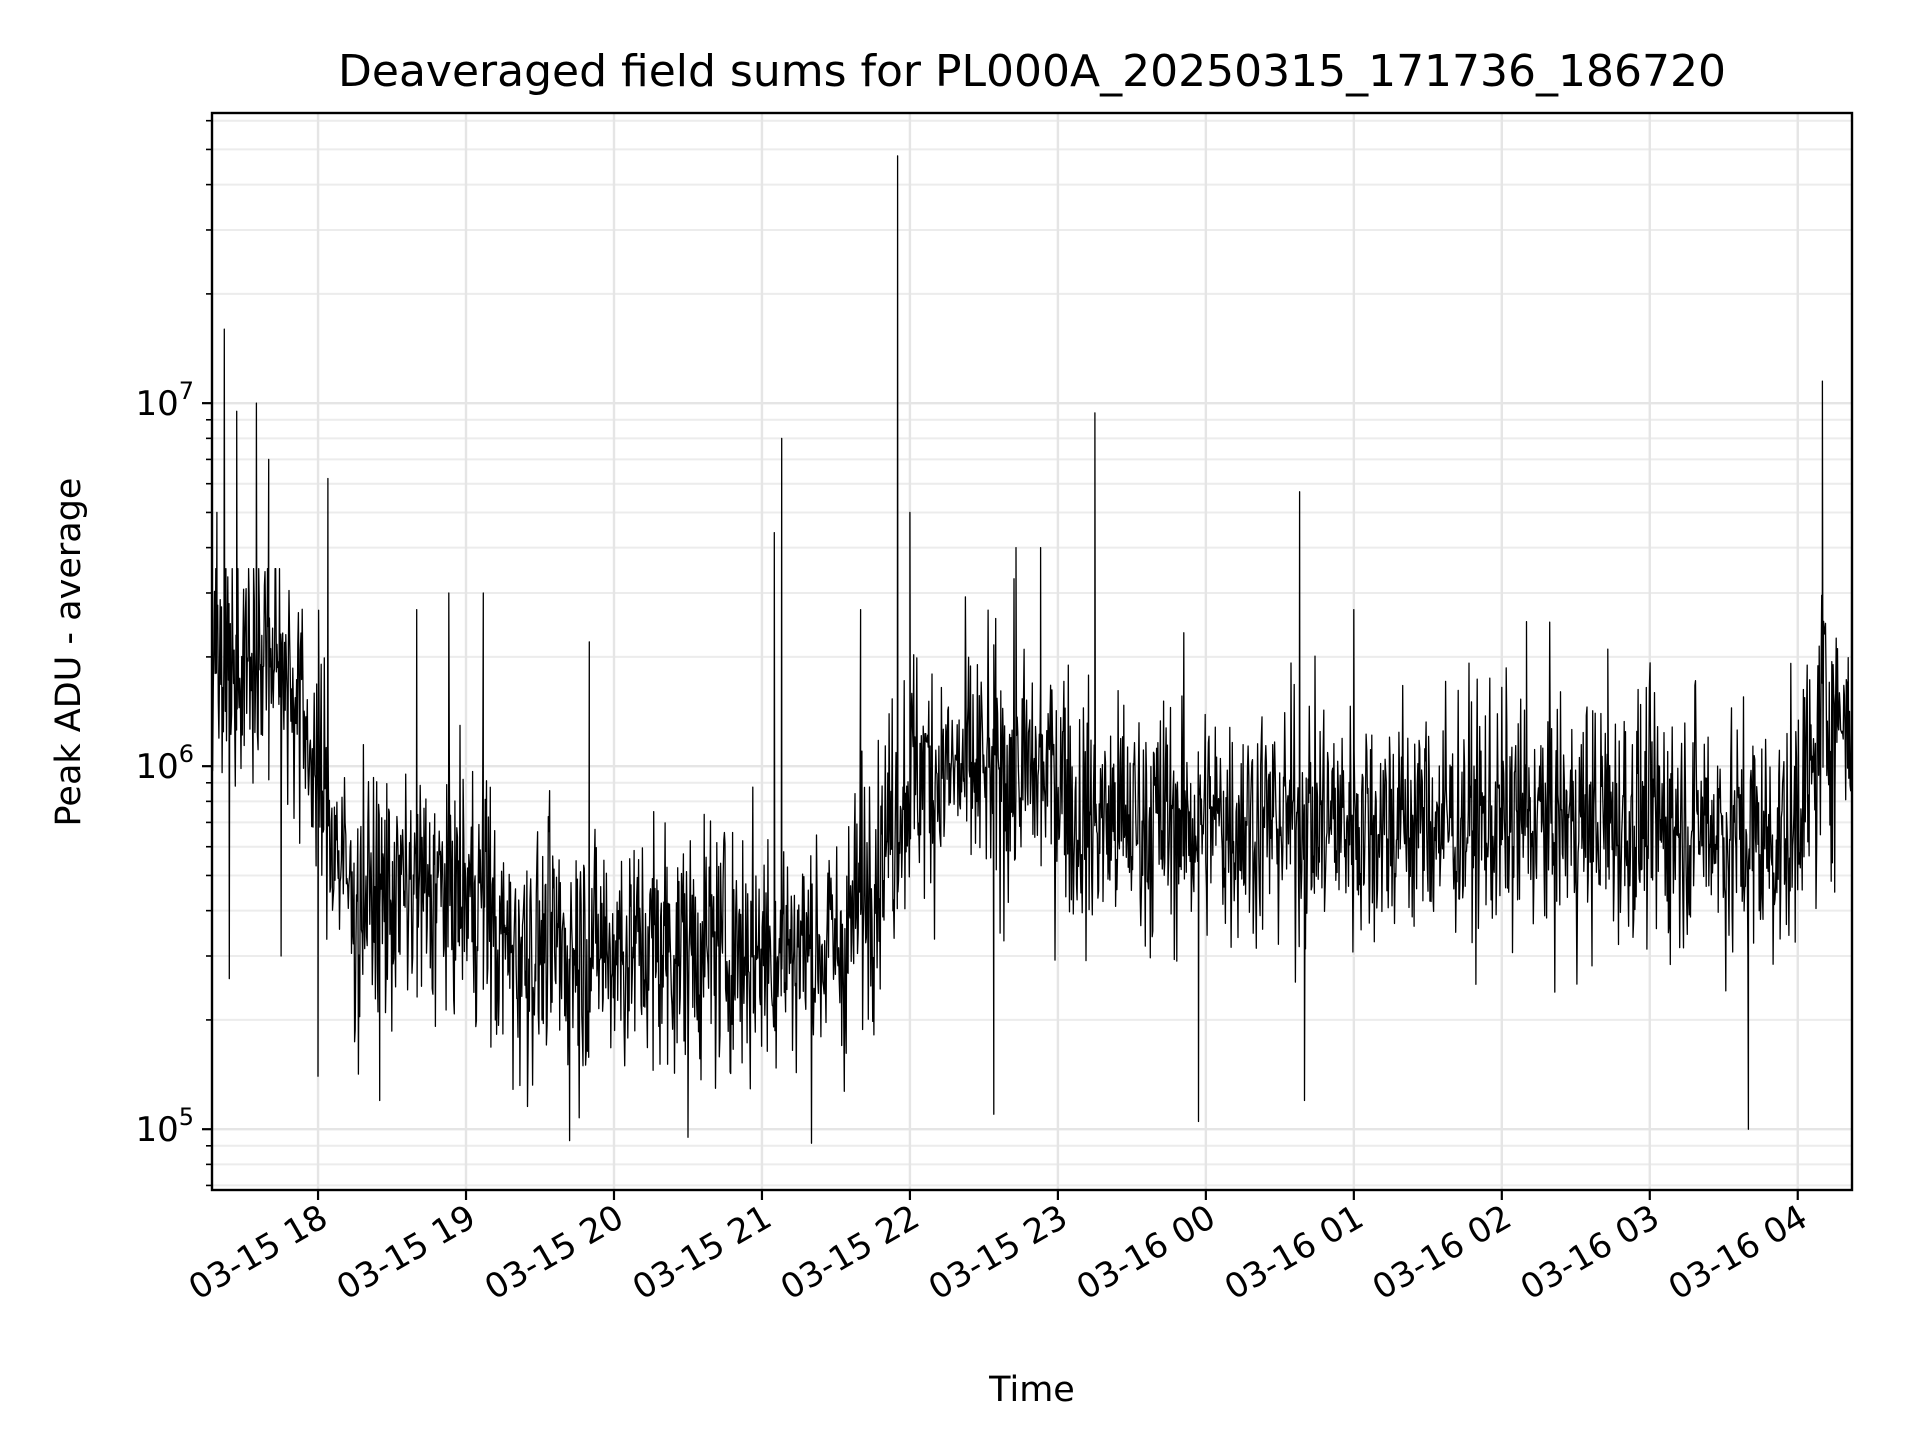 This screenshot has width=1920, height=1440. I want to click on x-tick-label: 03-16 01, so click(1294, 1252).